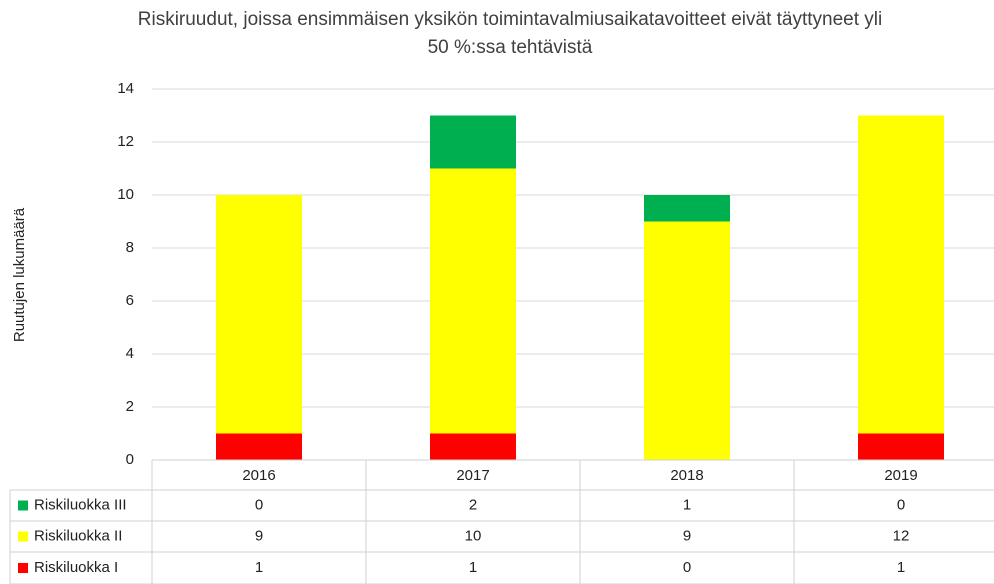 The height and width of the screenshot is (584, 994). I want to click on y-tick-label: 14, so click(125, 88).